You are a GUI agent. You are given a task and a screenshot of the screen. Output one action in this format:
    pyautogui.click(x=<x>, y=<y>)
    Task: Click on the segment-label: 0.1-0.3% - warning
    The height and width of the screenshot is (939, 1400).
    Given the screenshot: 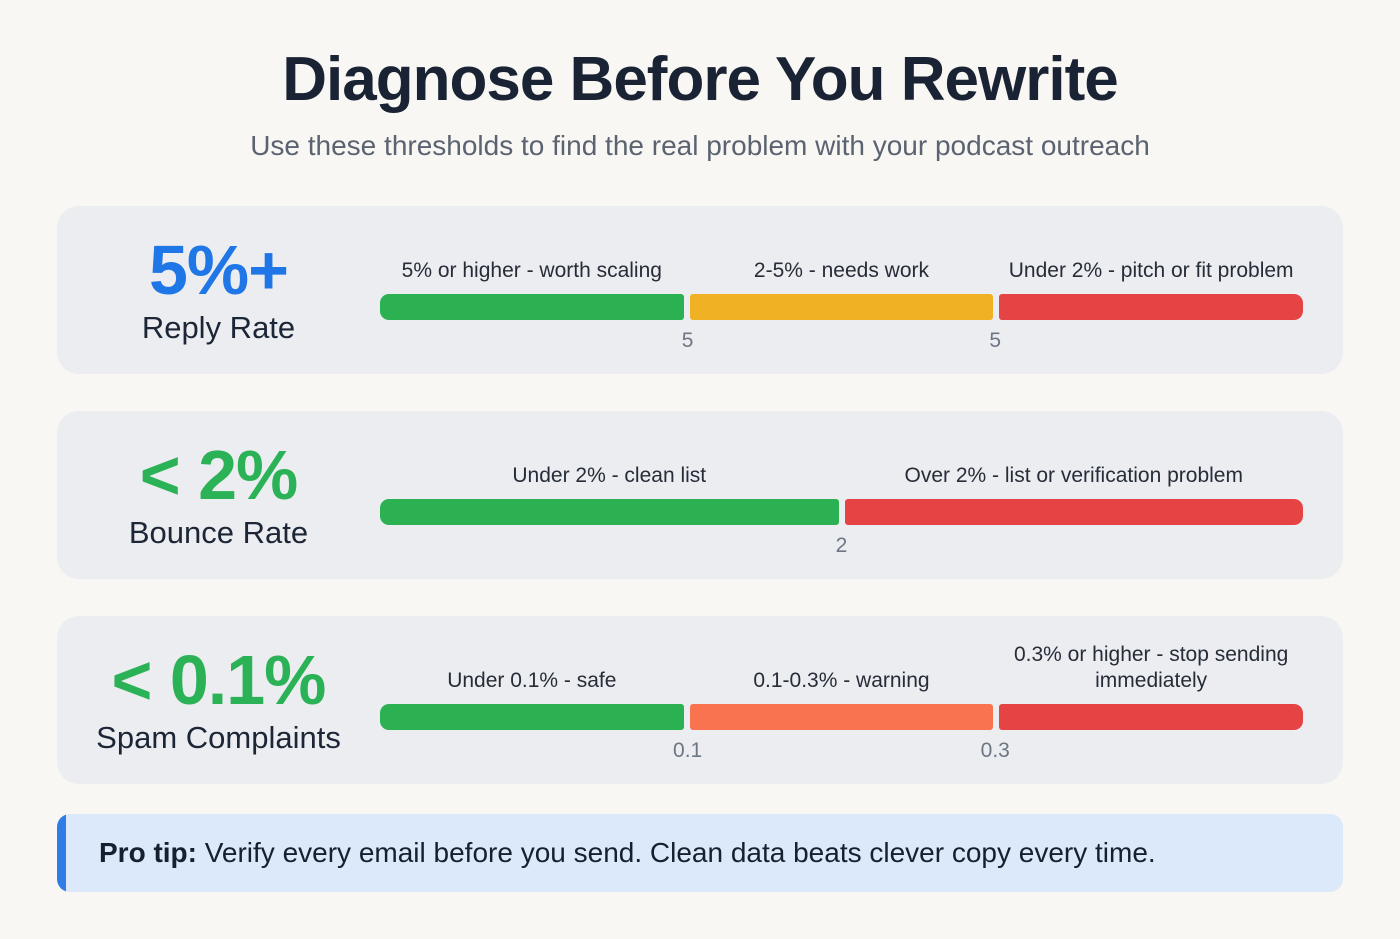 What is the action you would take?
    pyautogui.click(x=841, y=681)
    